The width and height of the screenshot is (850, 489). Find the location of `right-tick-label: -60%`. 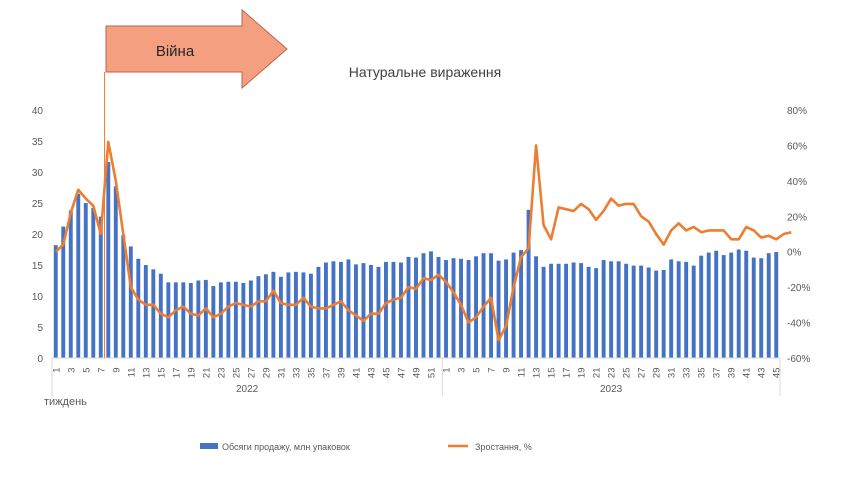

right-tick-label: -60% is located at coordinates (798, 359).